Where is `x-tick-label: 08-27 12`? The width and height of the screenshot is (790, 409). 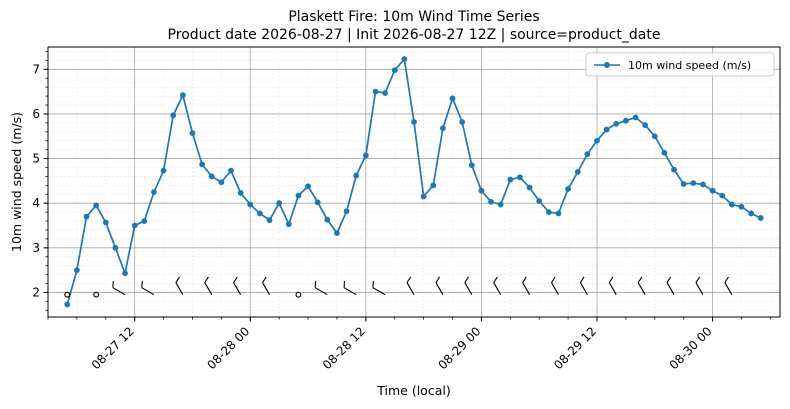 x-tick-label: 08-27 12 is located at coordinates (113, 348).